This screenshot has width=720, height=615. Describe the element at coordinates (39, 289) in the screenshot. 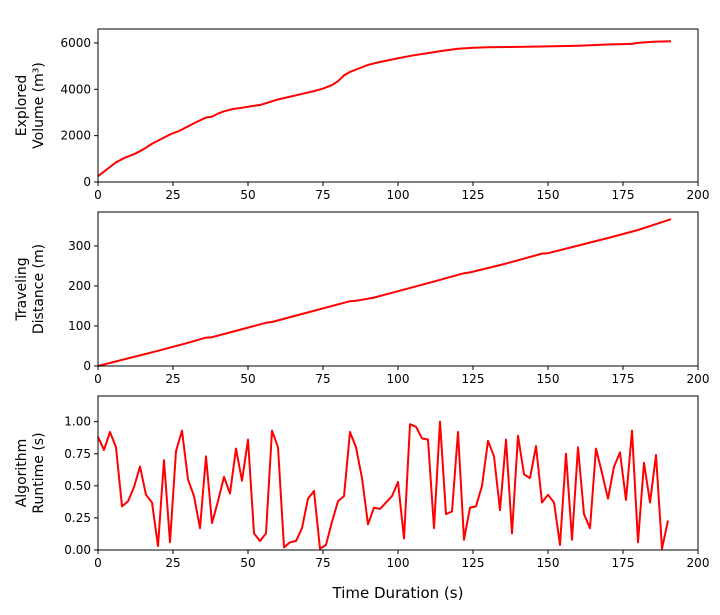

I see `y-axis-label-line: Distance (m)` at that location.